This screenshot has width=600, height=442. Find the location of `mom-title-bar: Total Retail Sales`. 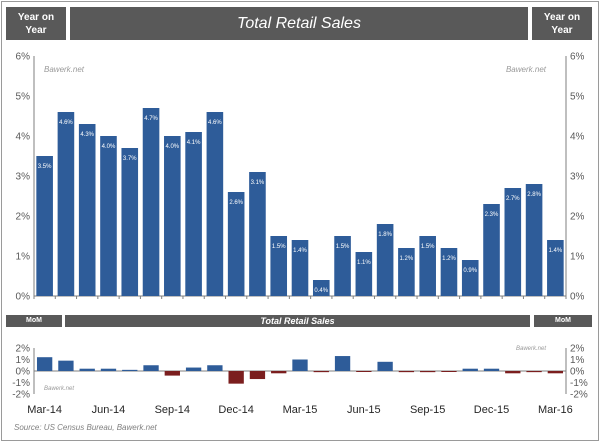

mom-title-bar: Total Retail Sales is located at coordinates (297, 321).